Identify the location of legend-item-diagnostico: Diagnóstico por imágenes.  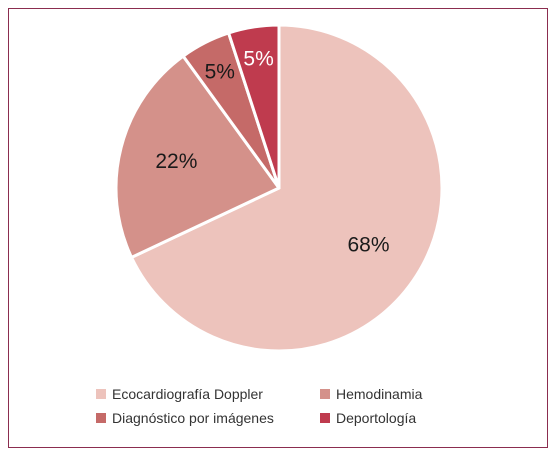
(208, 418).